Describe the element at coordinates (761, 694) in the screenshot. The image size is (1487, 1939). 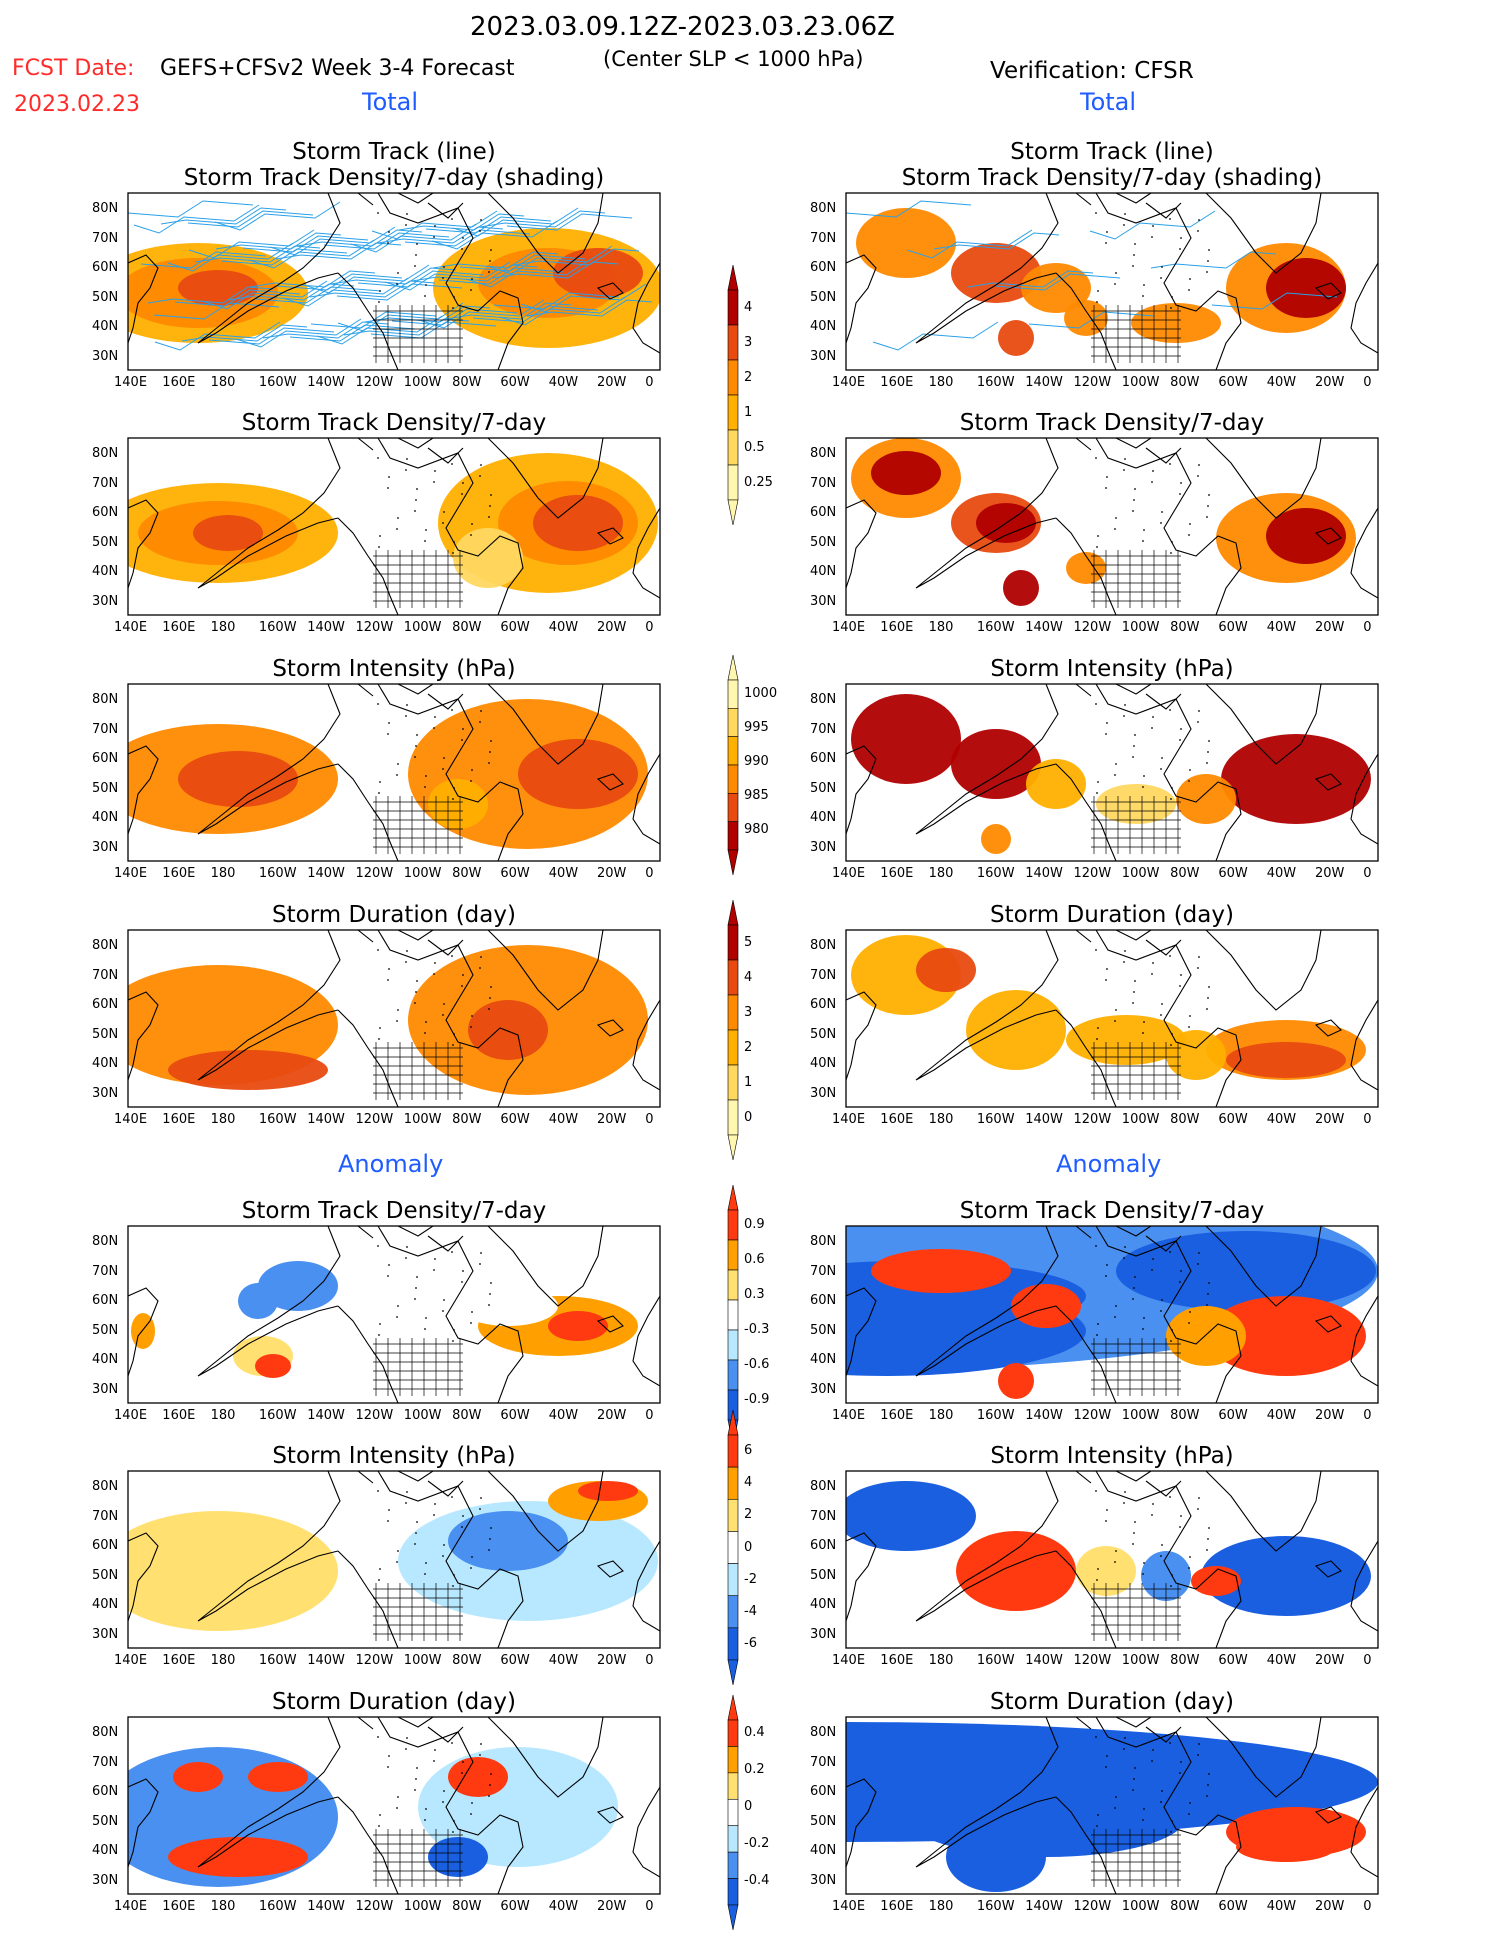
I see `colorbar-label: 1000` at that location.